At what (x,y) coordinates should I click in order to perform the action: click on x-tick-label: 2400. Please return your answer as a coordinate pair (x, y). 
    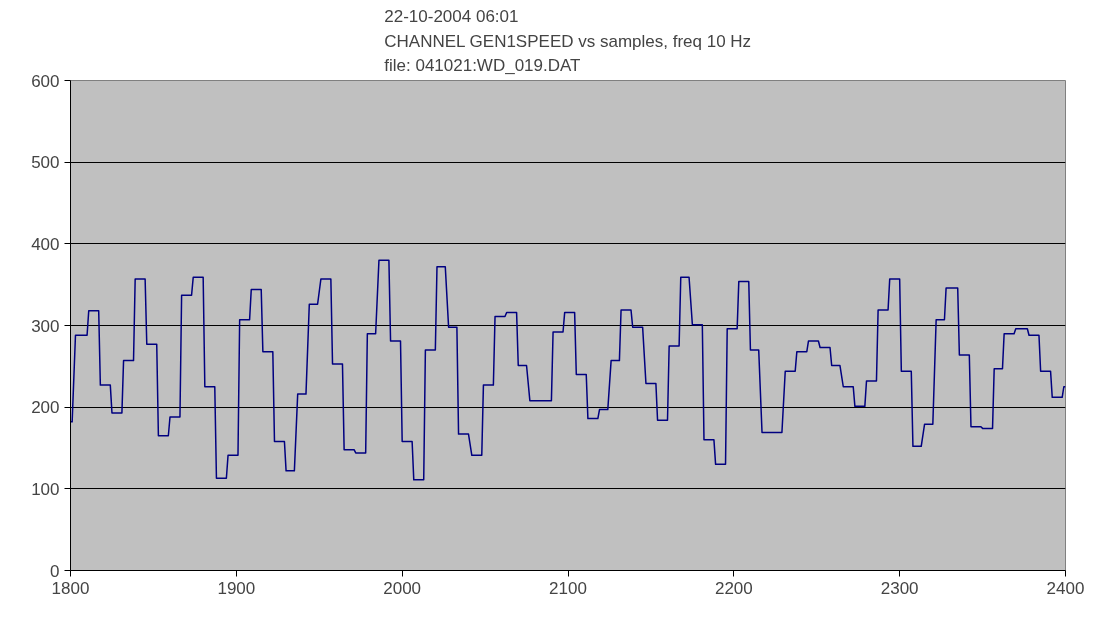
    Looking at the image, I should click on (1065, 588).